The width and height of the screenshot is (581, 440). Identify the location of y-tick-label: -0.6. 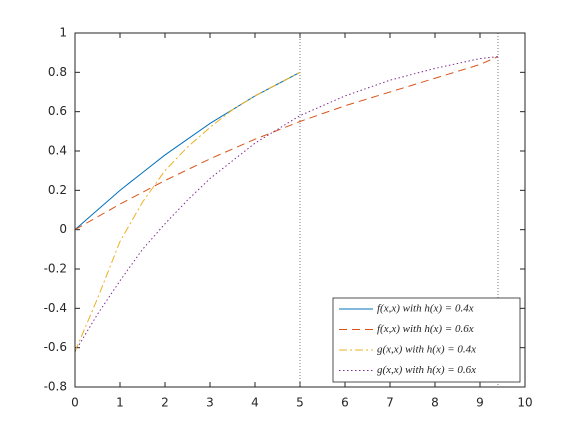
(55, 347).